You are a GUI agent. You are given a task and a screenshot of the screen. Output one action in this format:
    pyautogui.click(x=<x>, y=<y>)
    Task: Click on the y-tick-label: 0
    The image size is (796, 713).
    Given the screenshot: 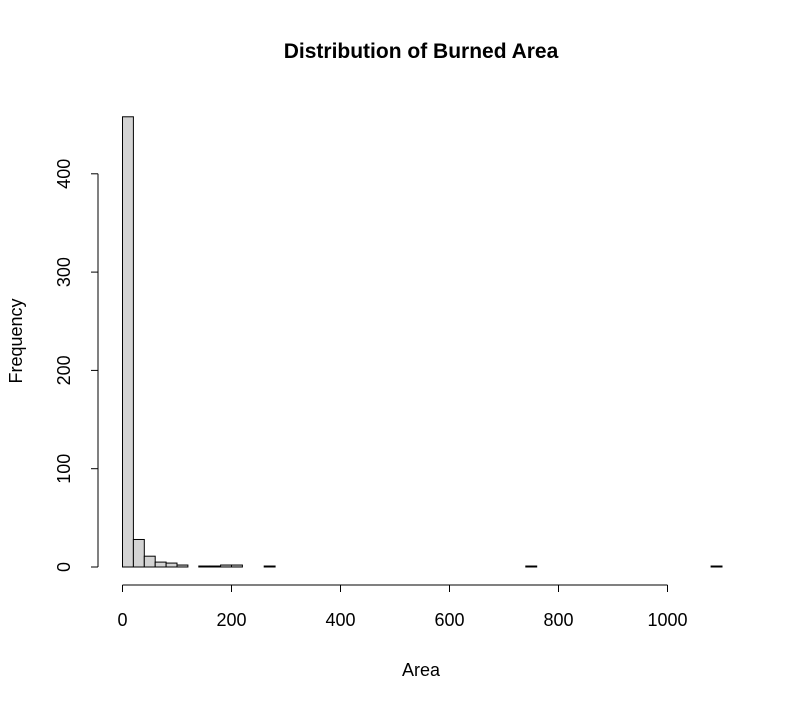 What is the action you would take?
    pyautogui.click(x=64, y=567)
    